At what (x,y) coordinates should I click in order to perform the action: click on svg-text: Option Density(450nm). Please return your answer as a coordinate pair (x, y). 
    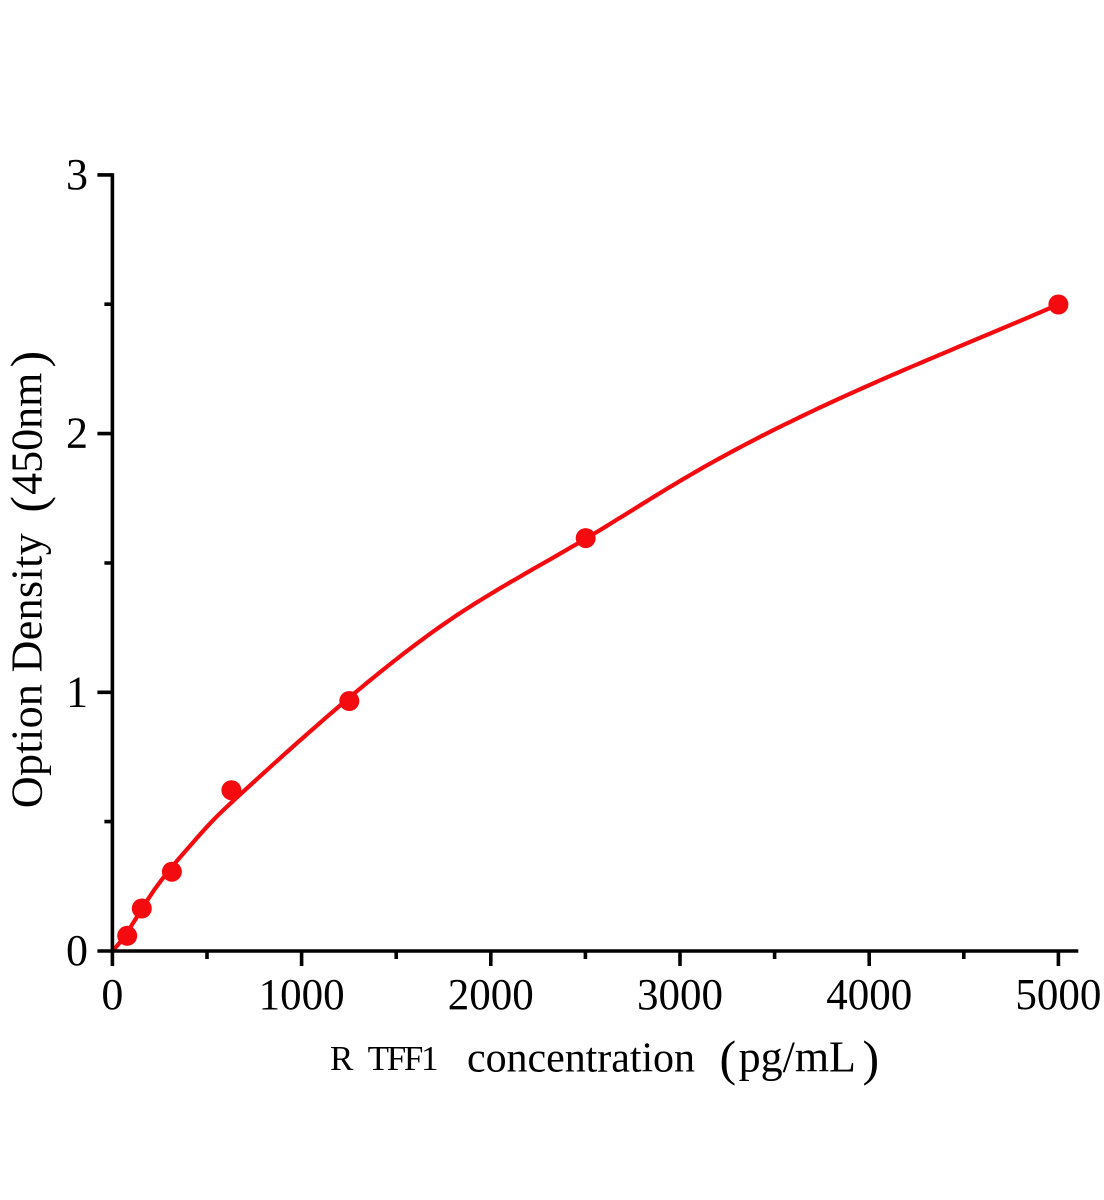
    Looking at the image, I should click on (28, 579).